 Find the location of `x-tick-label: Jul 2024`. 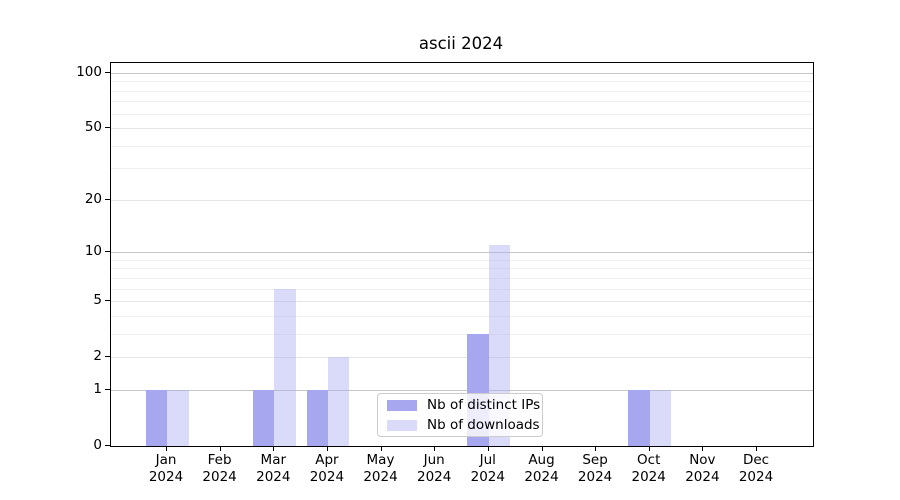

x-tick-label: Jul 2024 is located at coordinates (488, 469).